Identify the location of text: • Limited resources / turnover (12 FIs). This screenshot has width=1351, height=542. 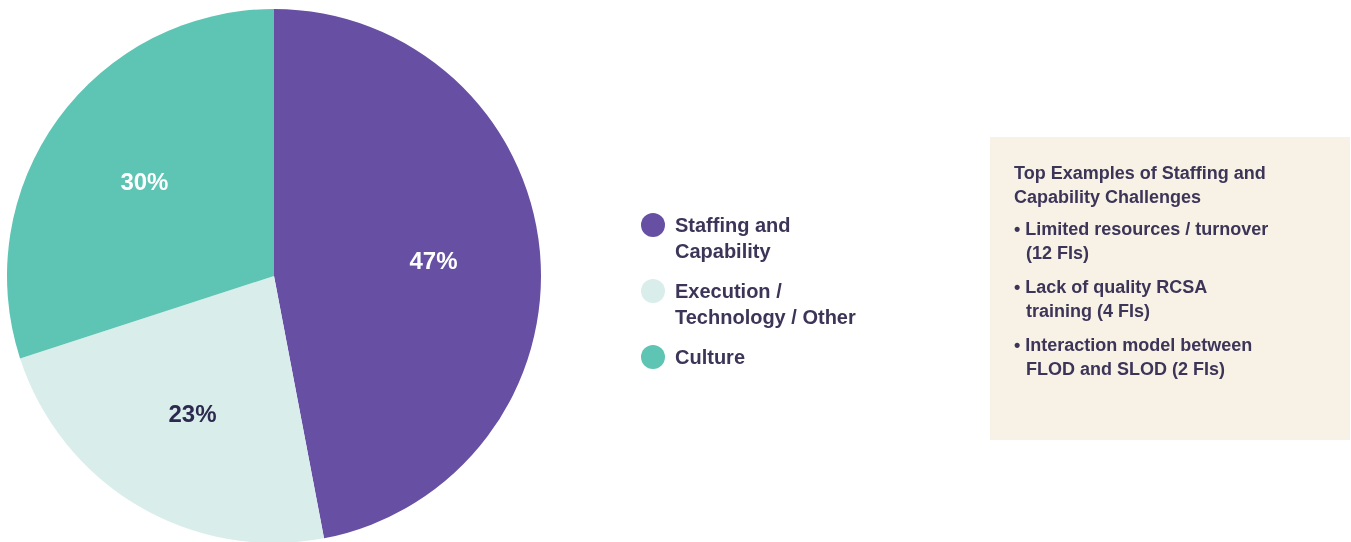
(1141, 241).